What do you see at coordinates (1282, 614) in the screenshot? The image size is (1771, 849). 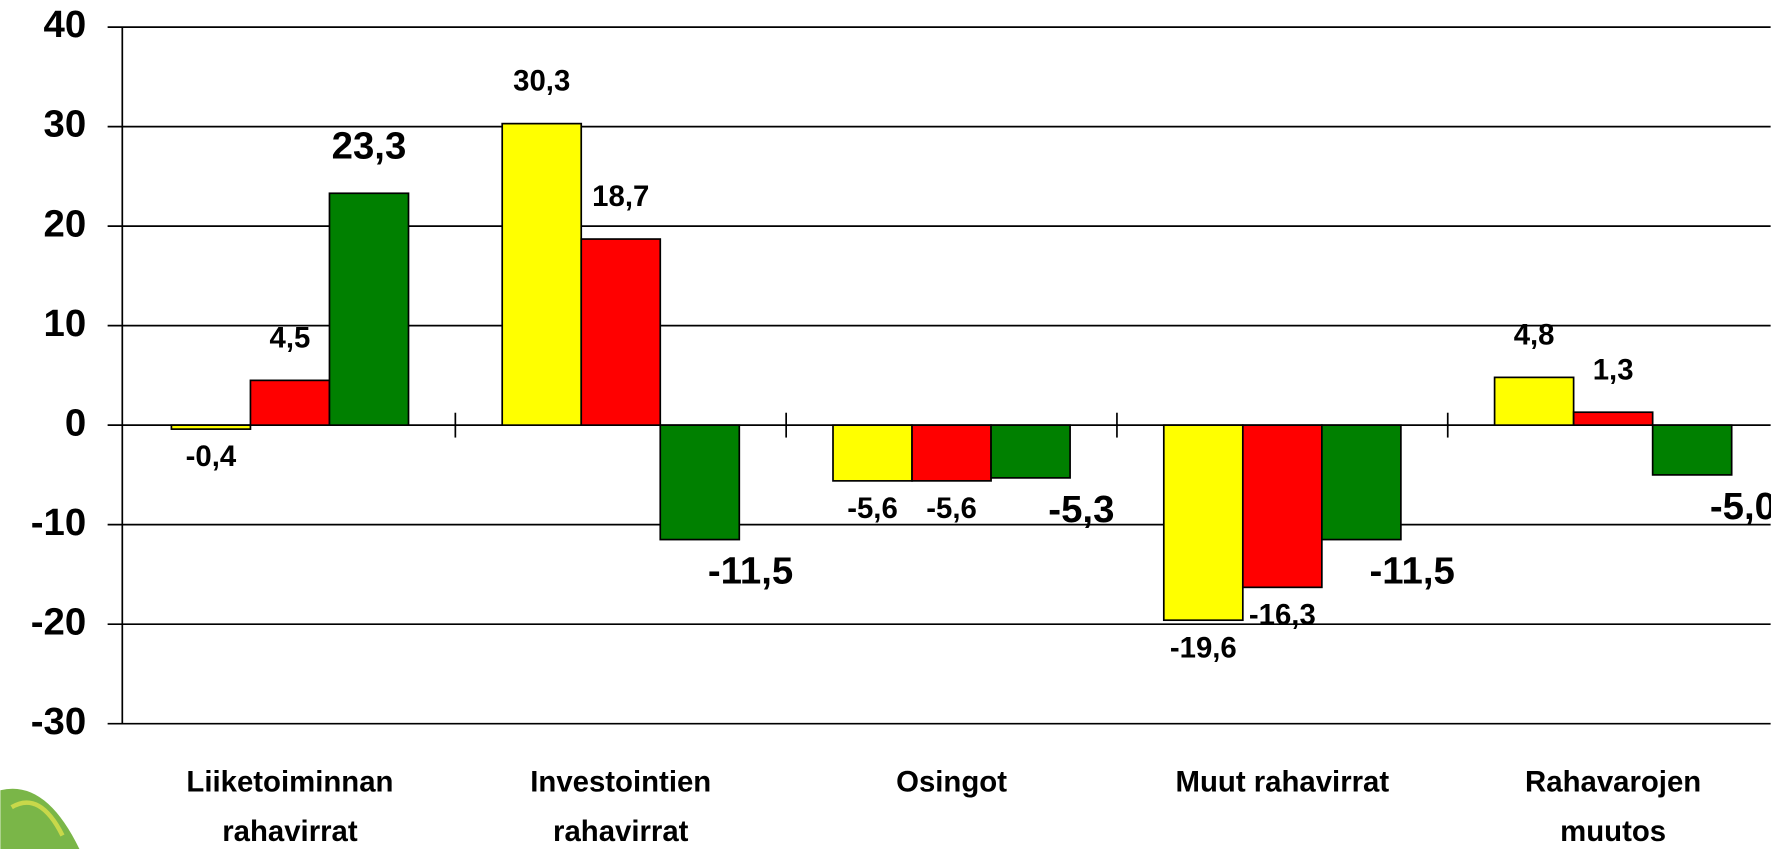 I see `value-label: -16,3` at bounding box center [1282, 614].